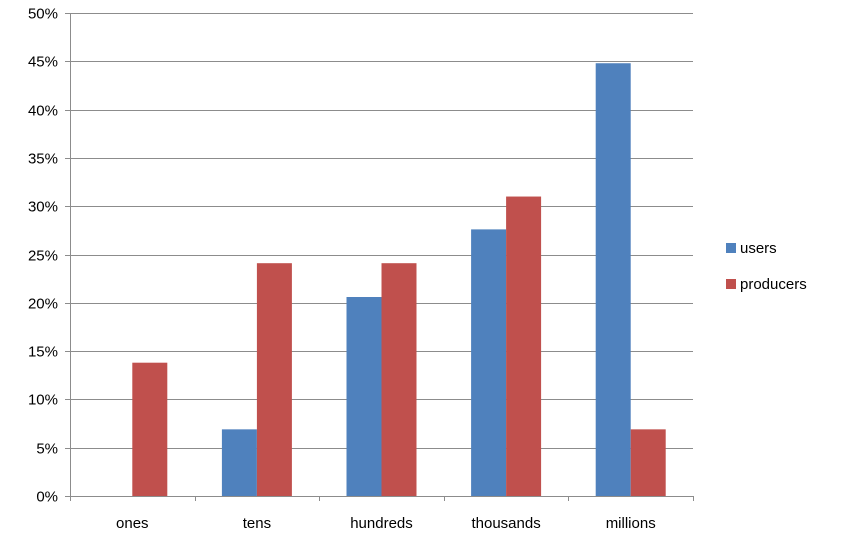 The height and width of the screenshot is (543, 850). Describe the element at coordinates (648, 462) in the screenshot. I see `bar-producers-millions` at that location.